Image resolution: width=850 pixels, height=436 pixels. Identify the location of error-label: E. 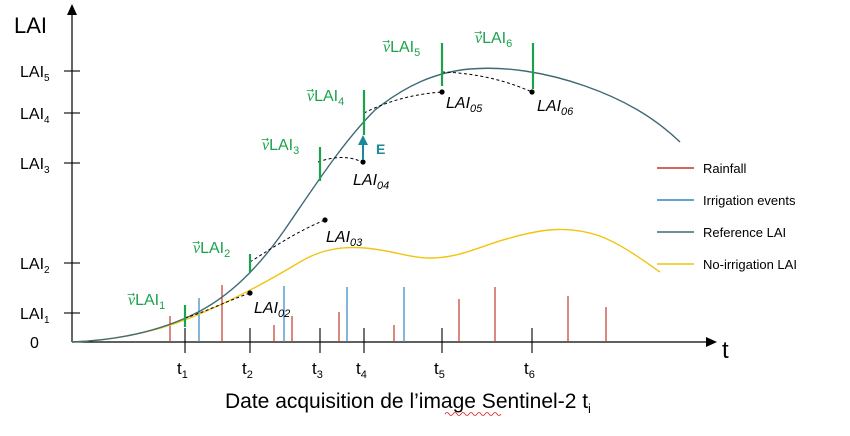
(380, 149).